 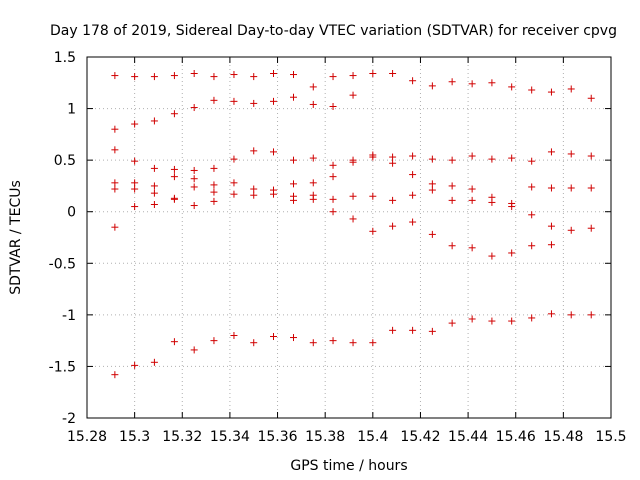 I want to click on x-tick-label: 15.38, so click(x=325, y=437).